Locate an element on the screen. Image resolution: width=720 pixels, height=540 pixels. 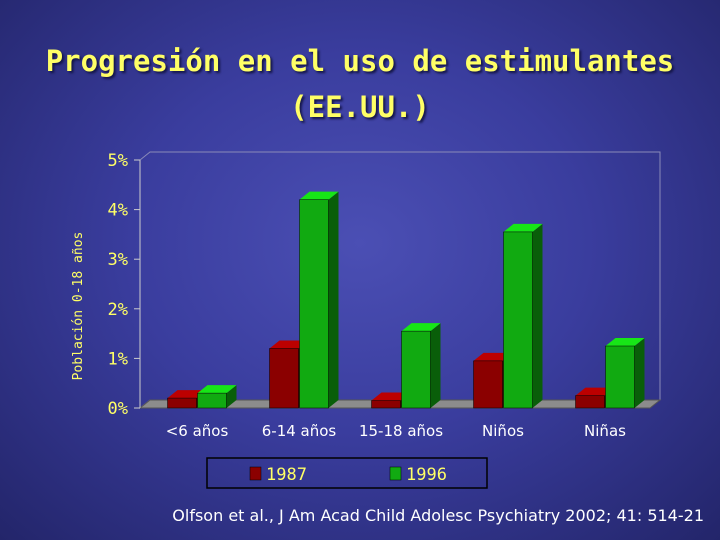
y-axis-title: Población 0-18 años is located at coordinates (78, 306).